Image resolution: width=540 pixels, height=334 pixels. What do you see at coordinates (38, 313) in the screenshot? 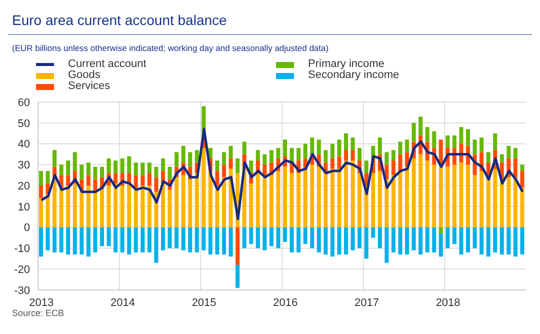
I see `source-note: Source: ECB` at bounding box center [38, 313].